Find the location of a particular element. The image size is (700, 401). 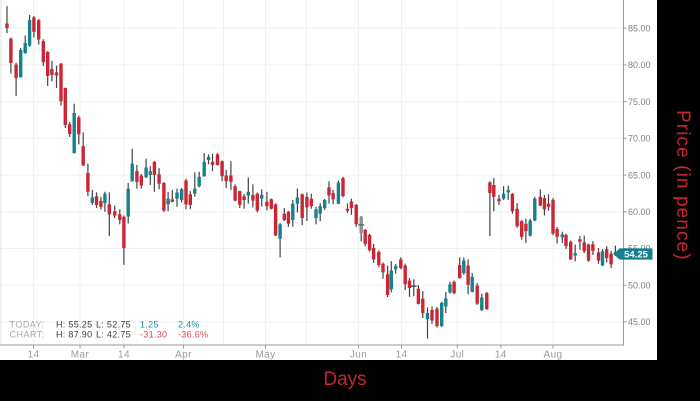

svg-text: Jul is located at coordinates (457, 355).